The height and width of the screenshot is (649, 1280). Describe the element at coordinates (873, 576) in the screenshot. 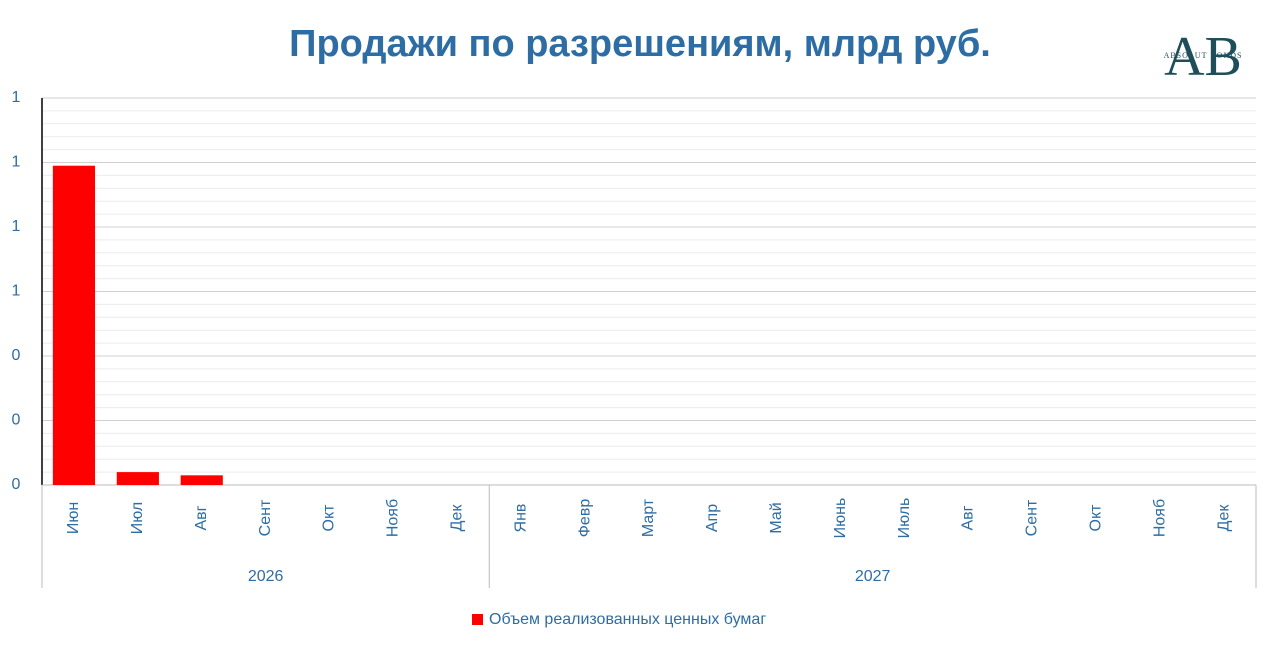

I see `group-label: 2027` at that location.